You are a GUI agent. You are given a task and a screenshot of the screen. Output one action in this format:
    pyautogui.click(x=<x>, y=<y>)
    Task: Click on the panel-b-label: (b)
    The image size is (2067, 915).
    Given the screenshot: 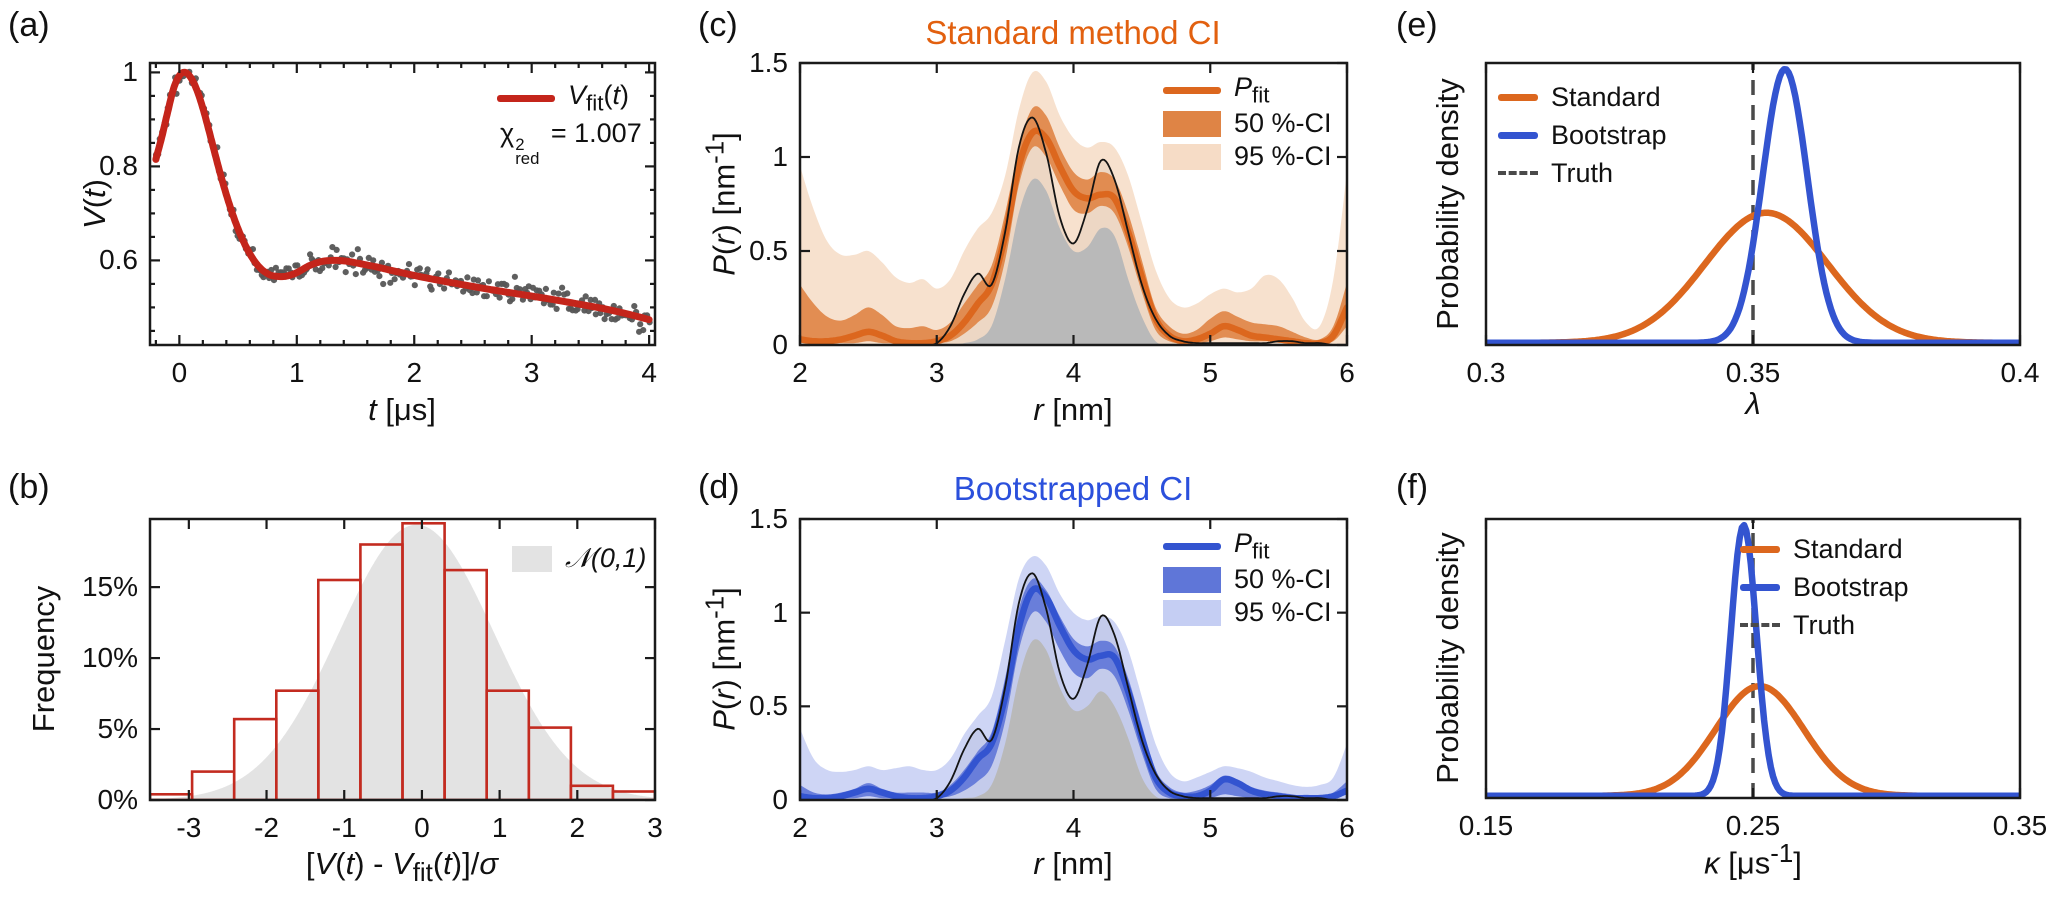 What is the action you would take?
    pyautogui.click(x=29, y=487)
    